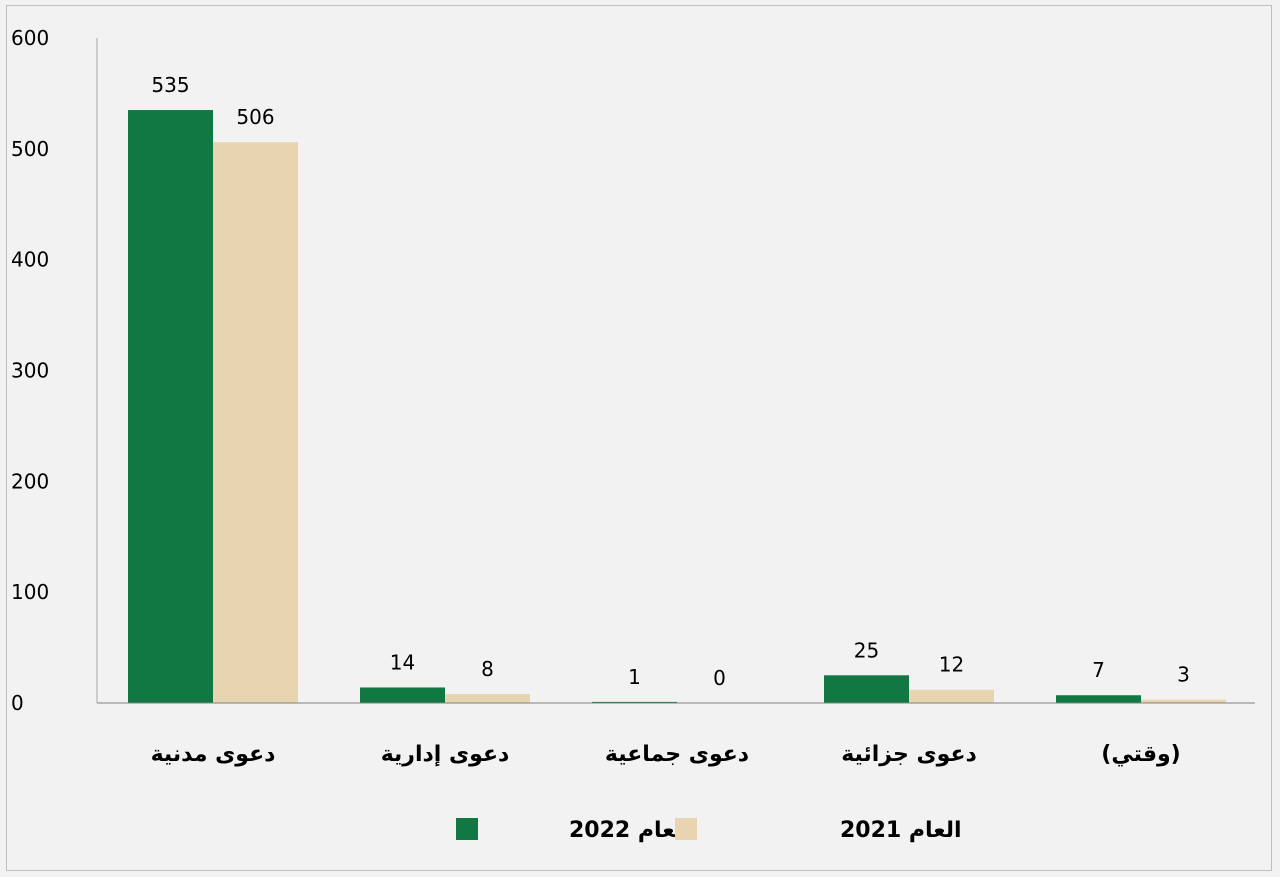  I want to click on y-tick-label: 500, so click(30, 149).